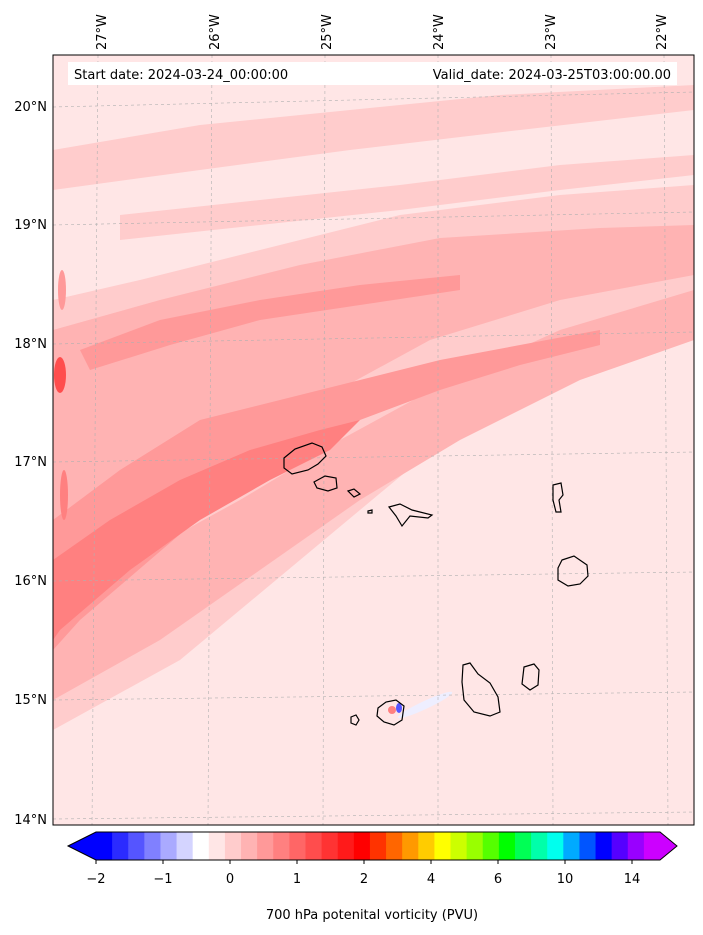 Image resolution: width=703 pixels, height=935 pixels. I want to click on colorbar-tick-label: 10, so click(565, 879).